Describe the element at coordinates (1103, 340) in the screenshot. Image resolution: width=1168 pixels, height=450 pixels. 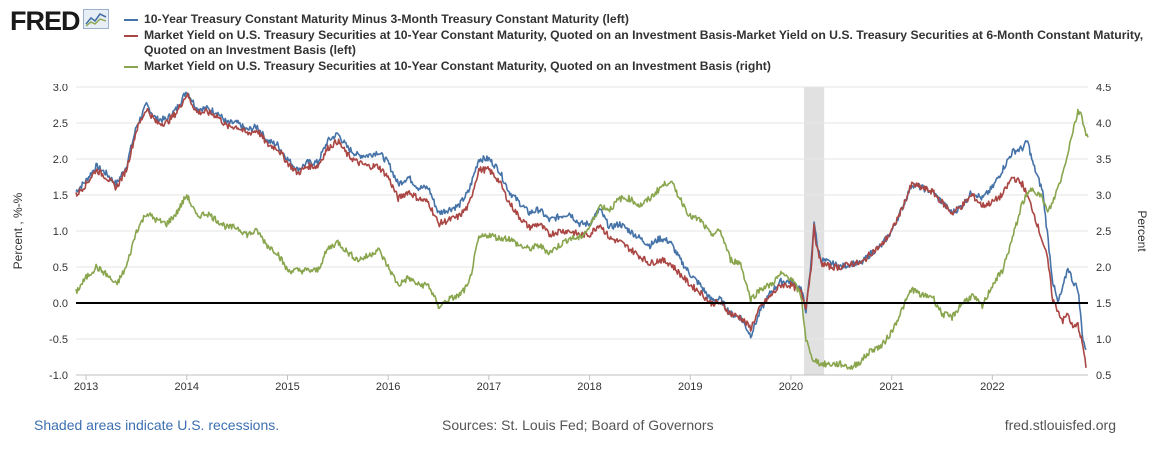
I see `right-tick-label: 1.0` at that location.